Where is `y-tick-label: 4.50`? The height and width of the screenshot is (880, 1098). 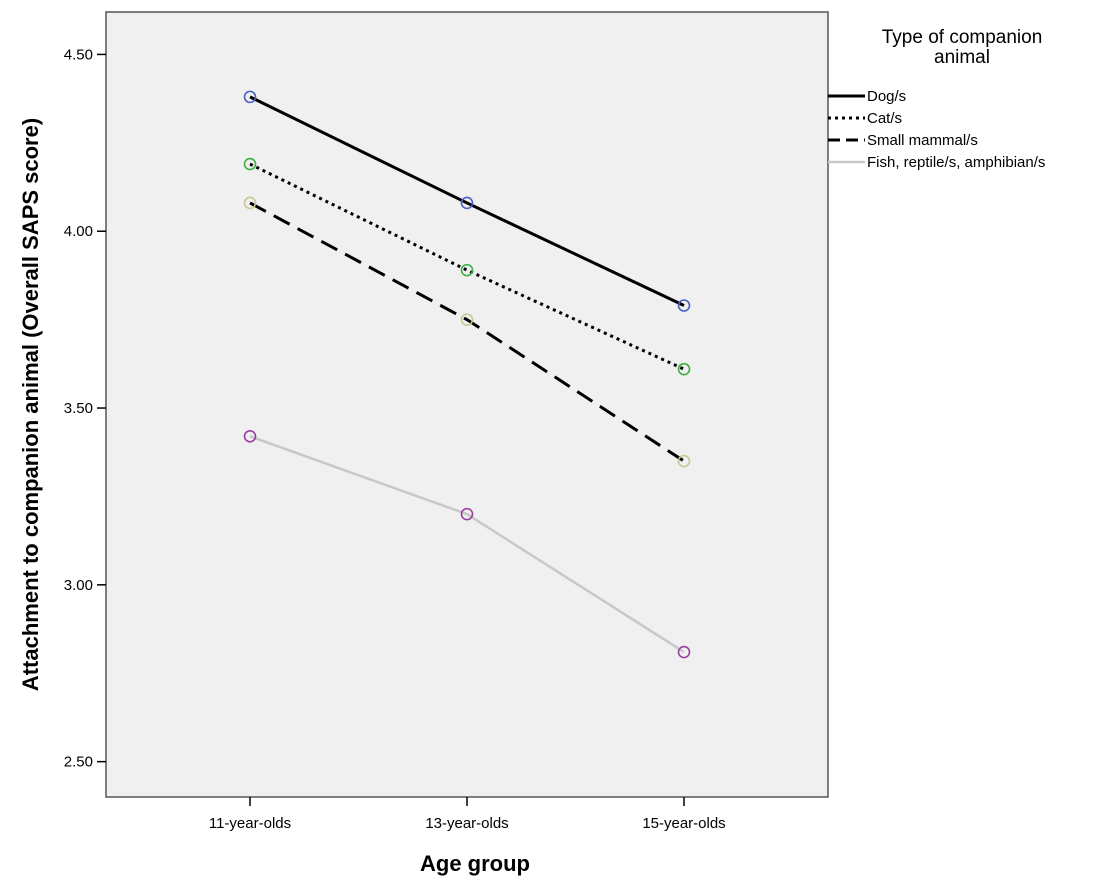
y-tick-label: 4.50 is located at coordinates (78, 54).